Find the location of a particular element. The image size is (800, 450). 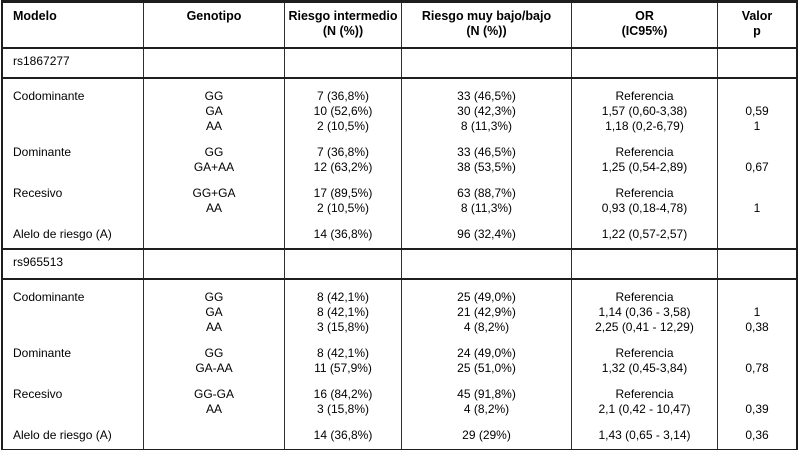

group-values: 1 is located at coordinates (757, 201).